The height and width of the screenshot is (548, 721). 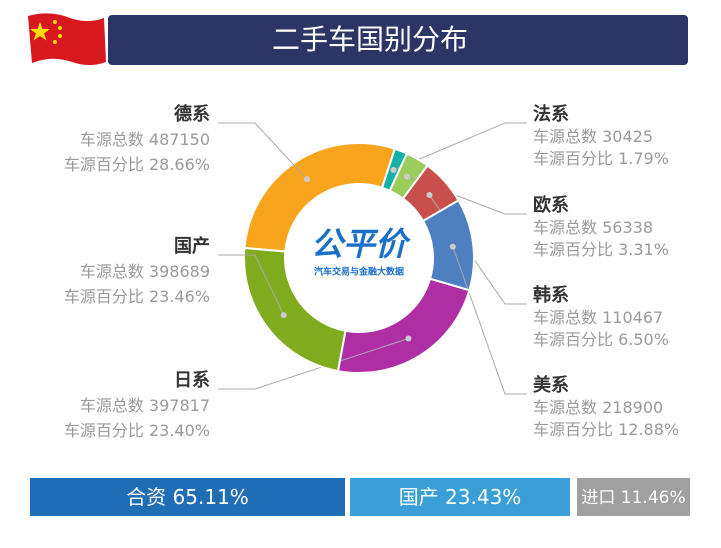 I want to click on summary-label: 合资 65.11%, so click(x=187, y=497).